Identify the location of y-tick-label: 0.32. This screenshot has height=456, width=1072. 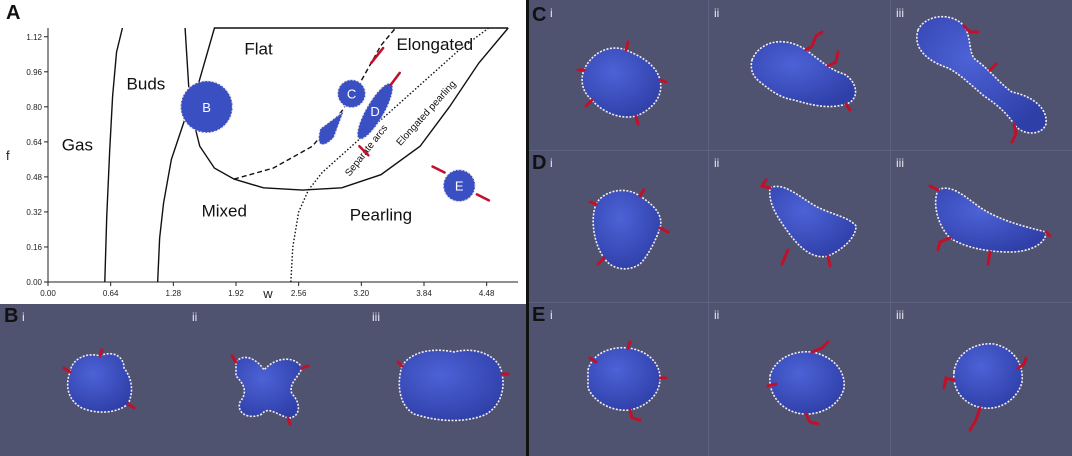
(34, 212).